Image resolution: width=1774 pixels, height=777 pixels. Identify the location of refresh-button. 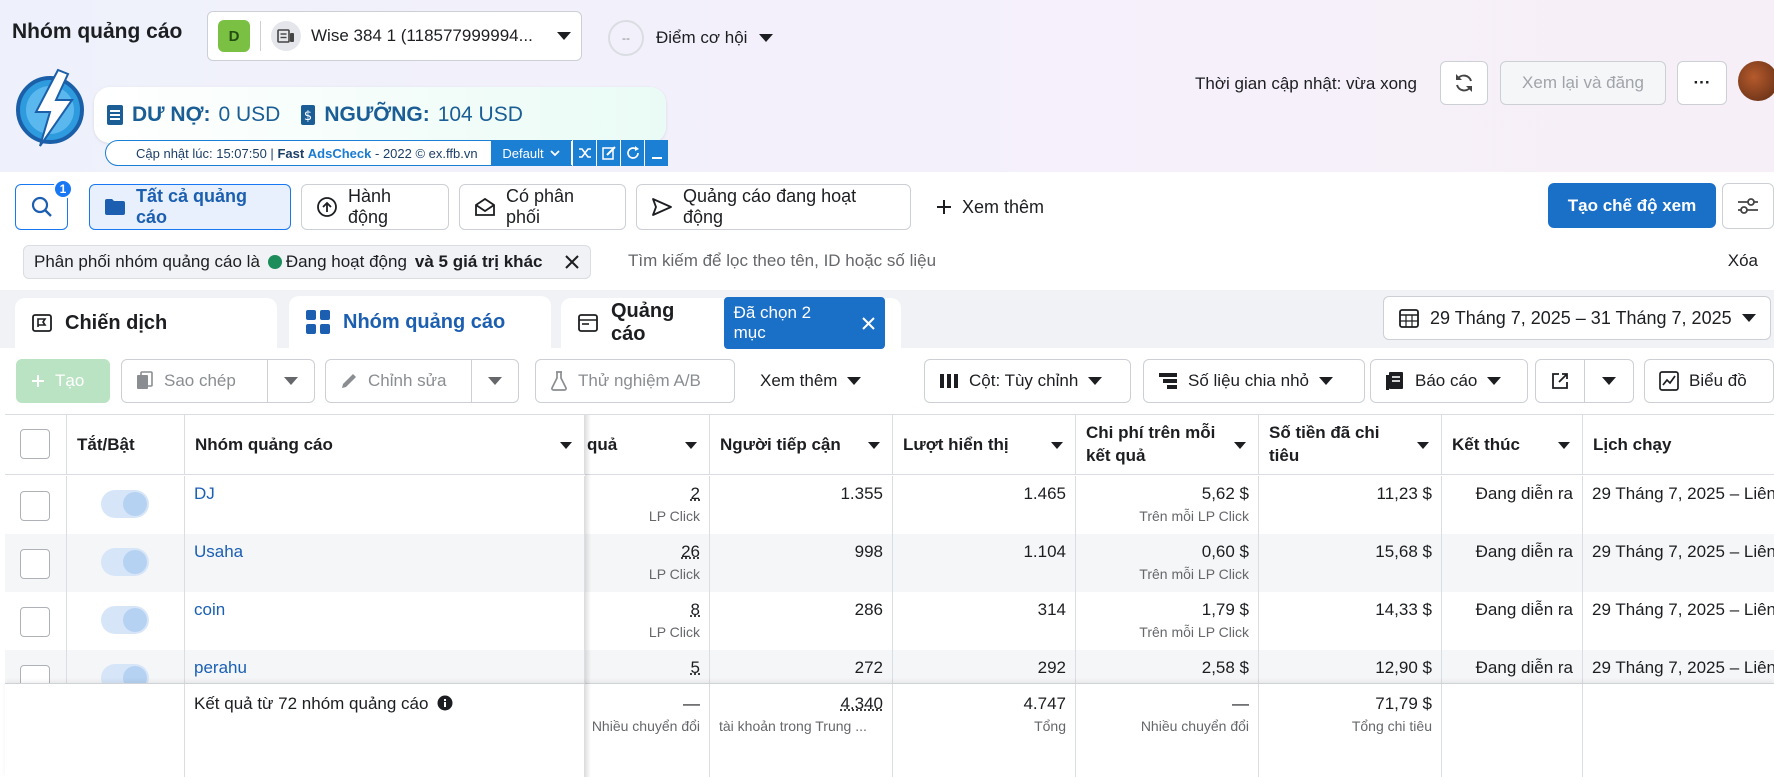
(1464, 83).